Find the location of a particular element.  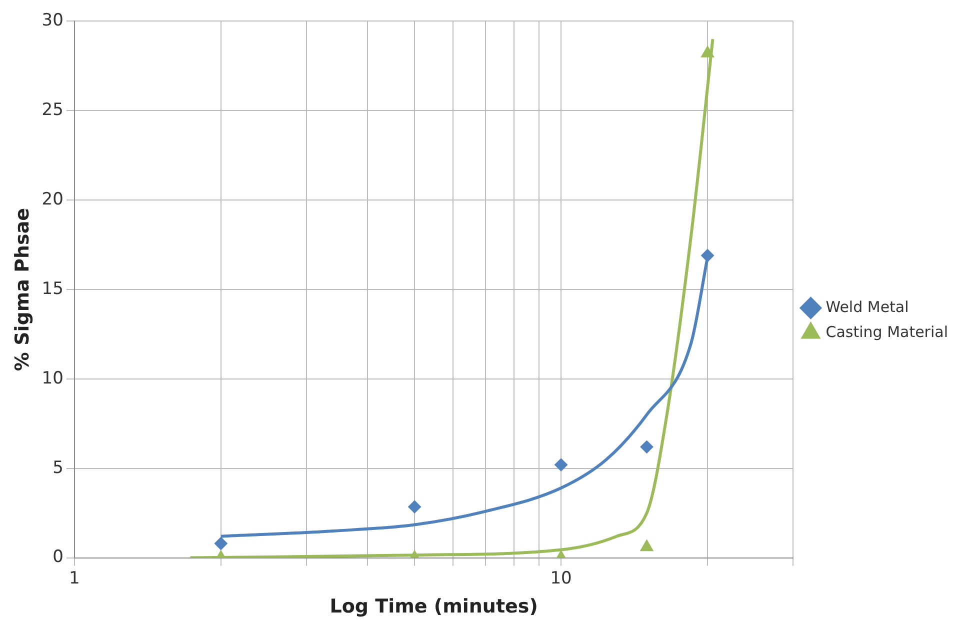

y-tick-label: 0 is located at coordinates (58, 557).